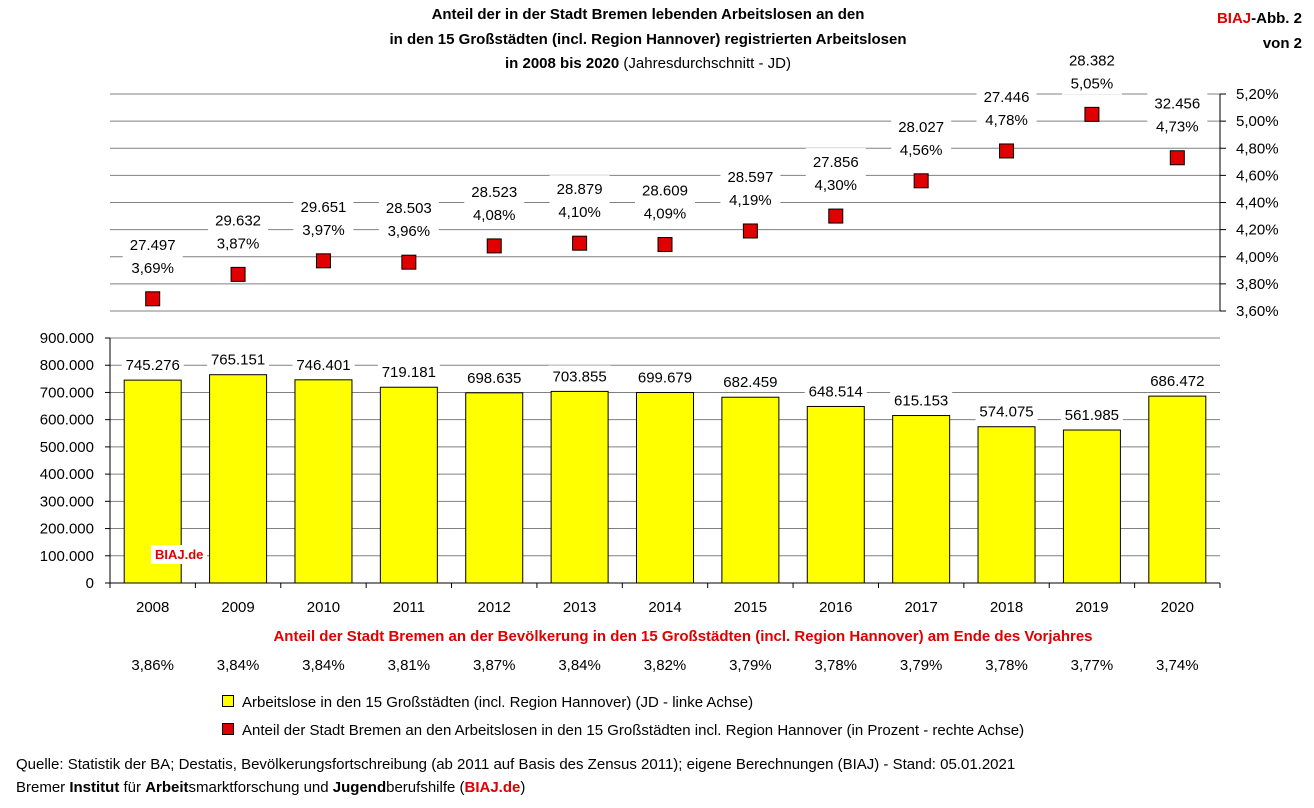 Image resolution: width=1314 pixels, height=808 pixels. I want to click on marker-percent-label: 5,05%, so click(1092, 83).